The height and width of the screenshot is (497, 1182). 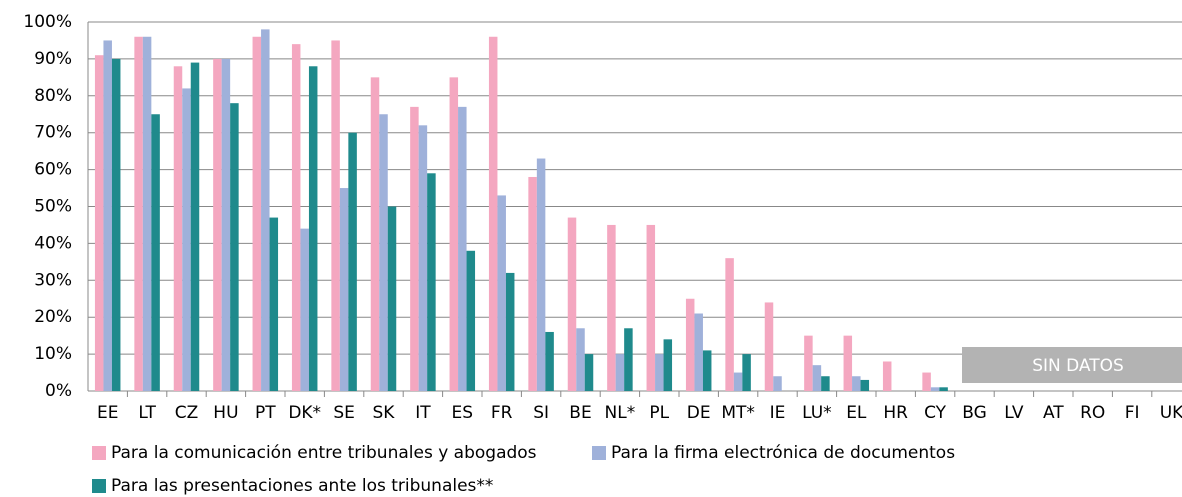 What do you see at coordinates (1092, 413) in the screenshot?
I see `x-tick-label: RO` at bounding box center [1092, 413].